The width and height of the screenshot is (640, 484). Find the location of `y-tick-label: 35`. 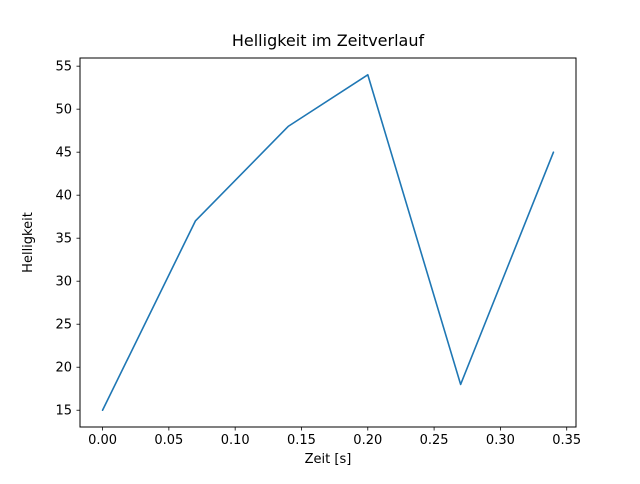

y-tick-label: 35 is located at coordinates (63, 239).